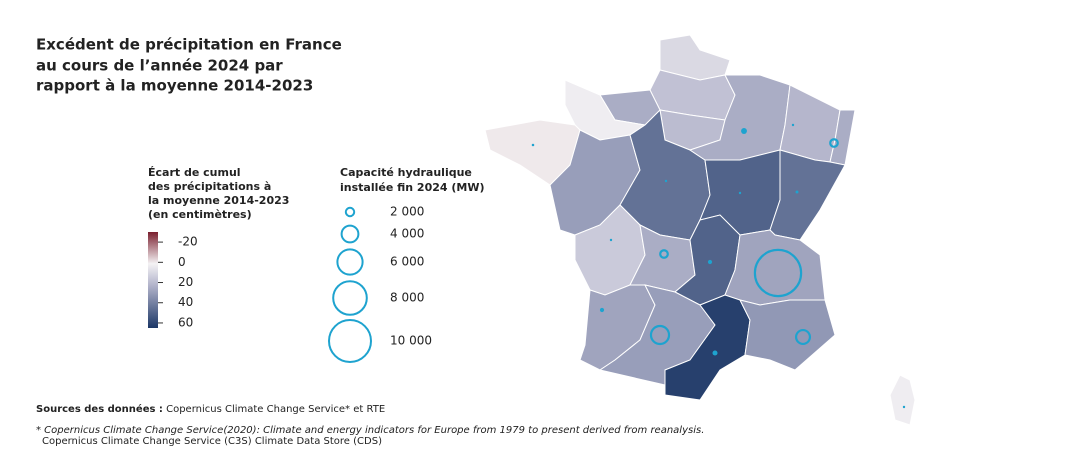 The height and width of the screenshot is (467, 1090). I want to click on size-legend-label: 8 000, so click(407, 298).